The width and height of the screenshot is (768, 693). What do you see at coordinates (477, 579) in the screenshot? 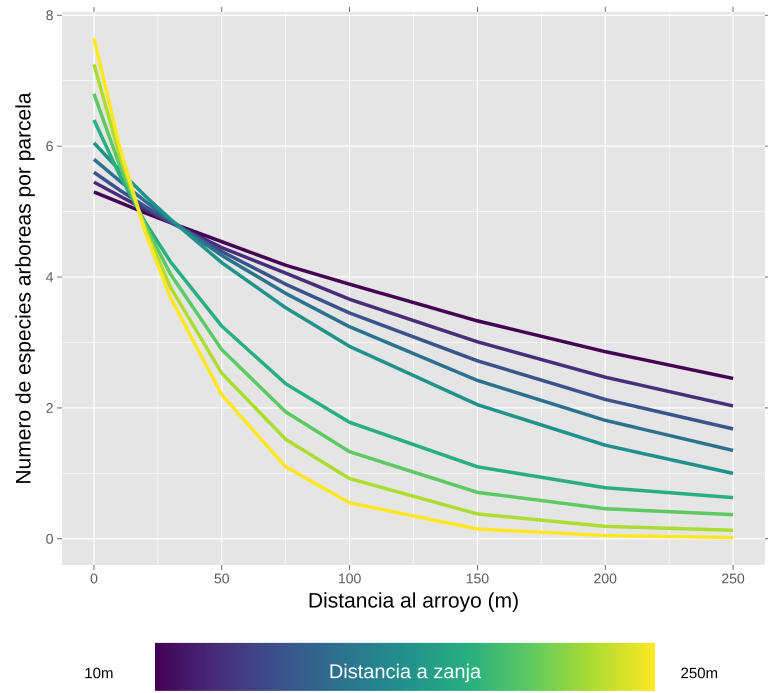
I see `x-tick-label: 150` at bounding box center [477, 579].